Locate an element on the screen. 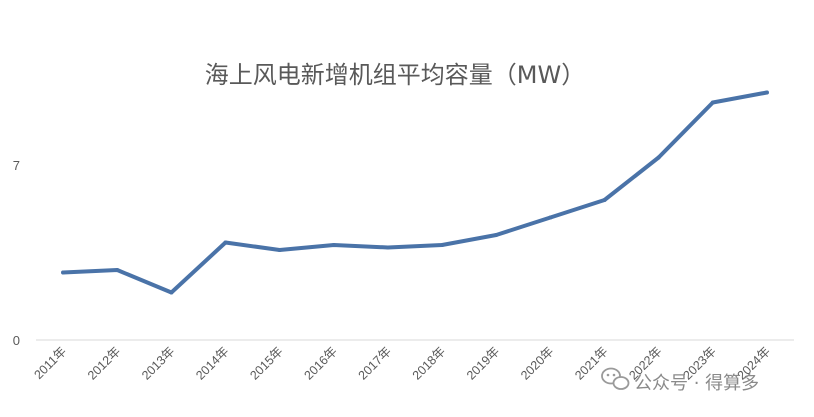 The width and height of the screenshot is (814, 417). x-tick-label: 2012年 is located at coordinates (104, 363).